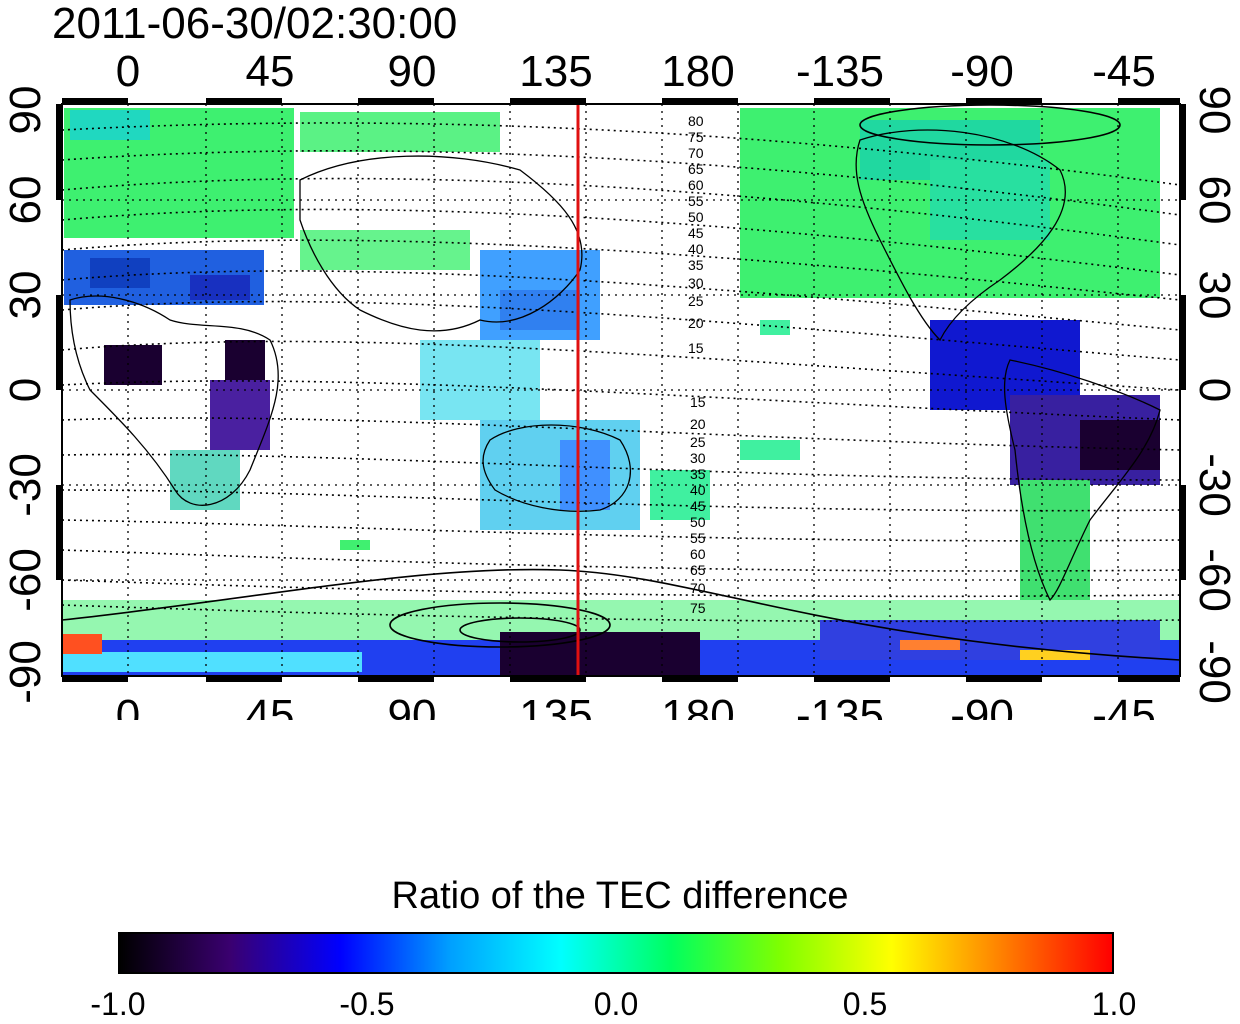 The width and height of the screenshot is (1240, 1024). Describe the element at coordinates (840, 705) in the screenshot. I see `bottom-tick-label: -135` at that location.